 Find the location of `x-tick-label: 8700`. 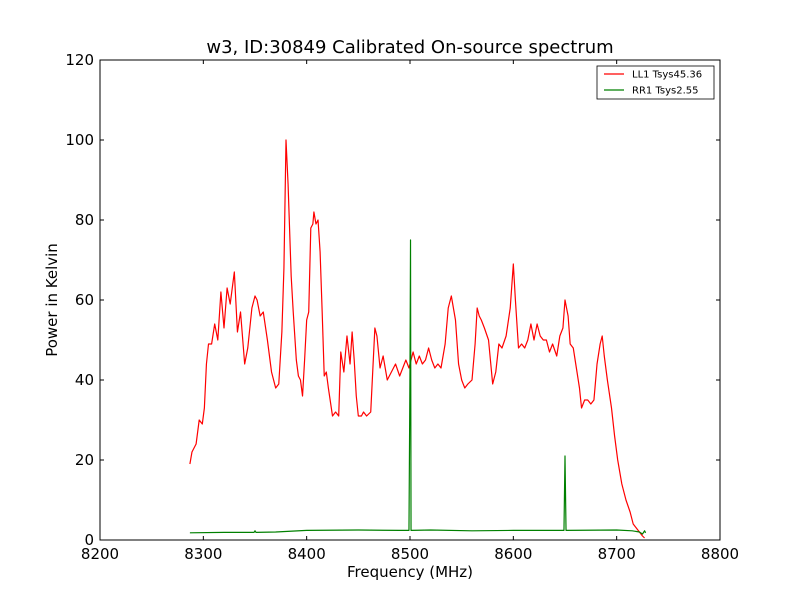

x-tick-label: 8700 is located at coordinates (617, 554).